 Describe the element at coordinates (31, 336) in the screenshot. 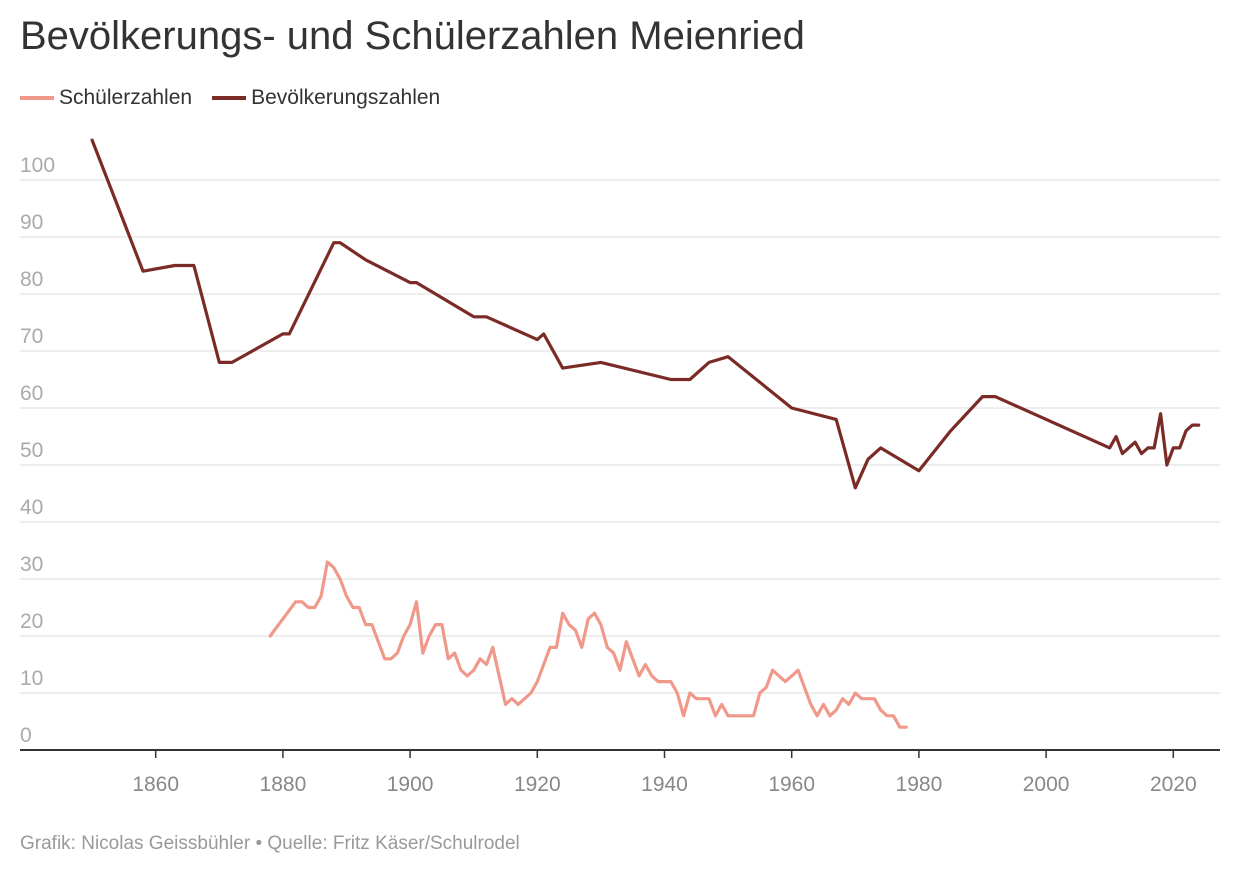

I see `y-tick-label-70: 70` at that location.